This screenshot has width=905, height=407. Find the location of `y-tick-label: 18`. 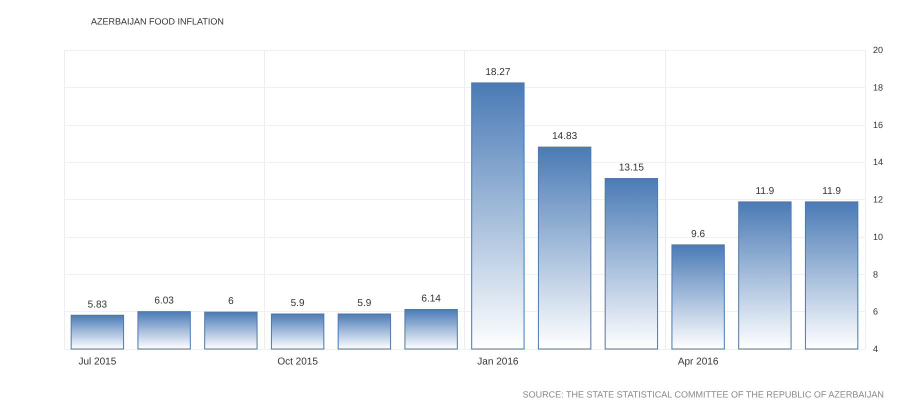

y-tick-label: 18 is located at coordinates (878, 87).